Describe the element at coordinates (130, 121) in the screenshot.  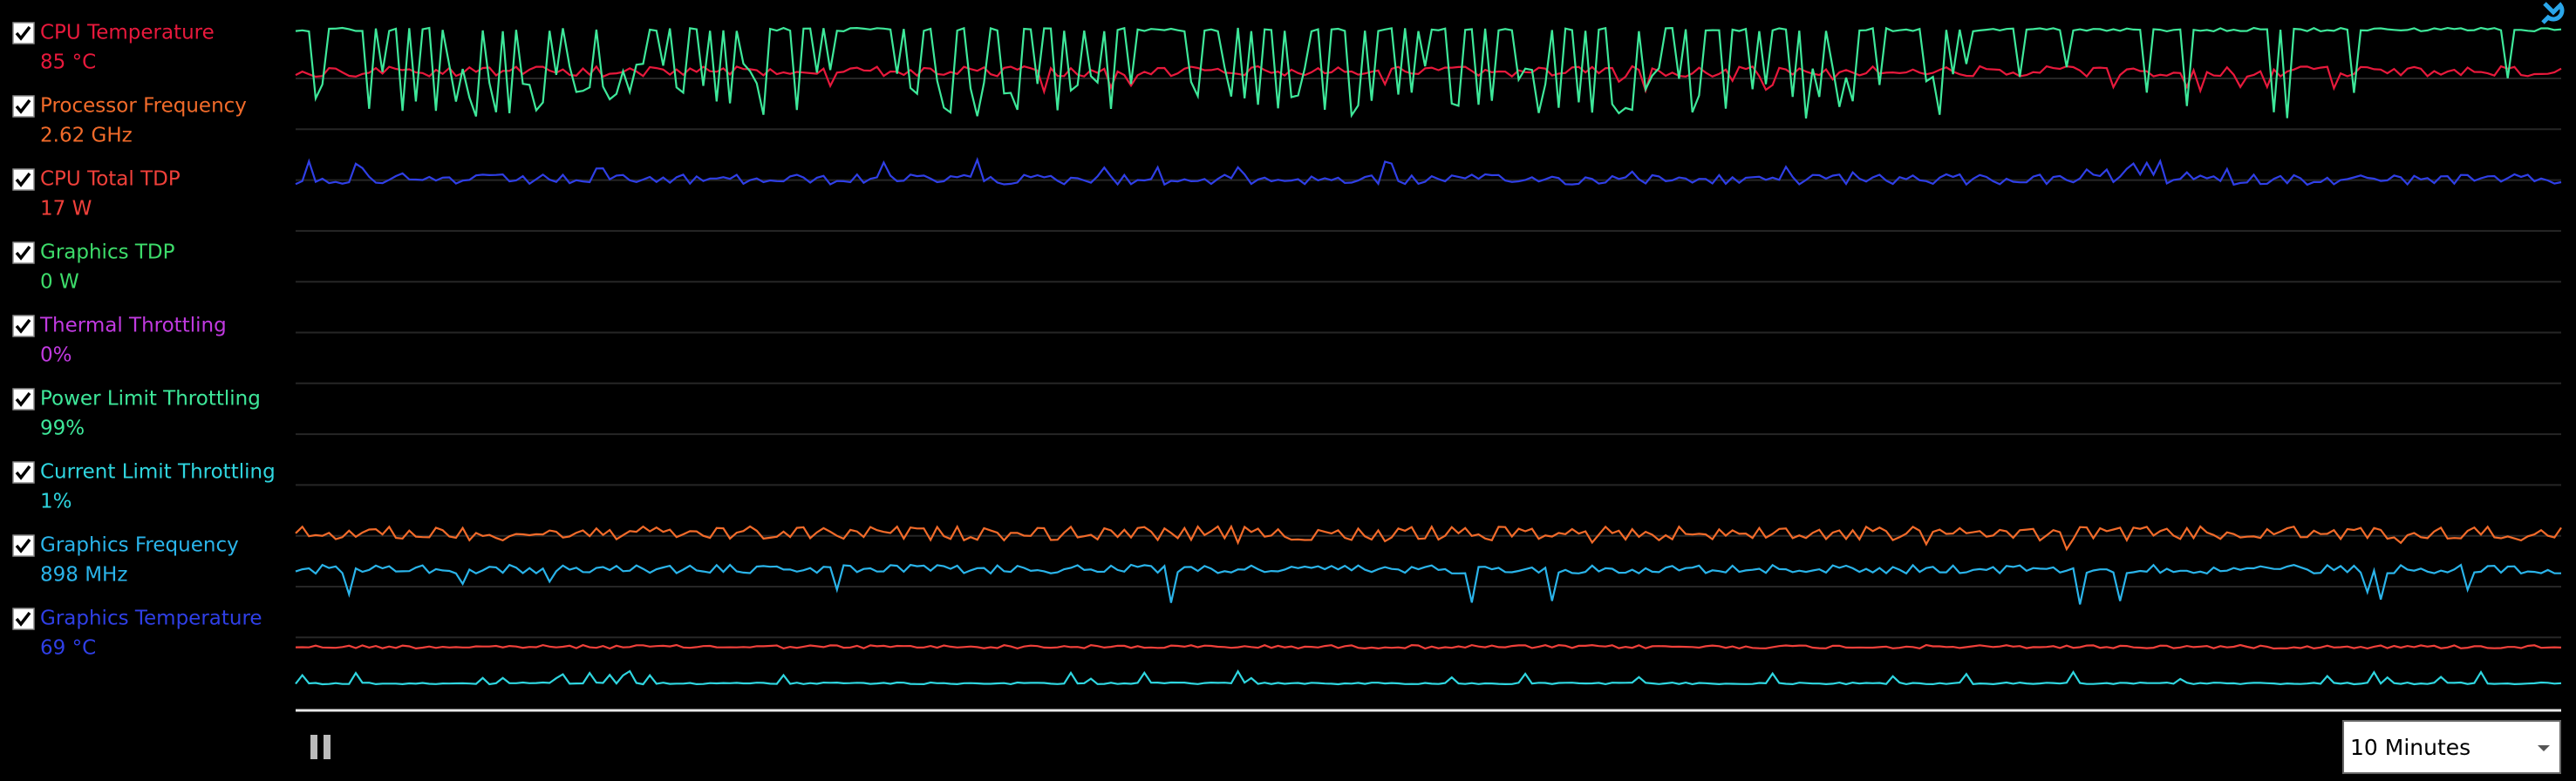
I see `legend-item: Processor Frequency 2.62 GHz` at that location.